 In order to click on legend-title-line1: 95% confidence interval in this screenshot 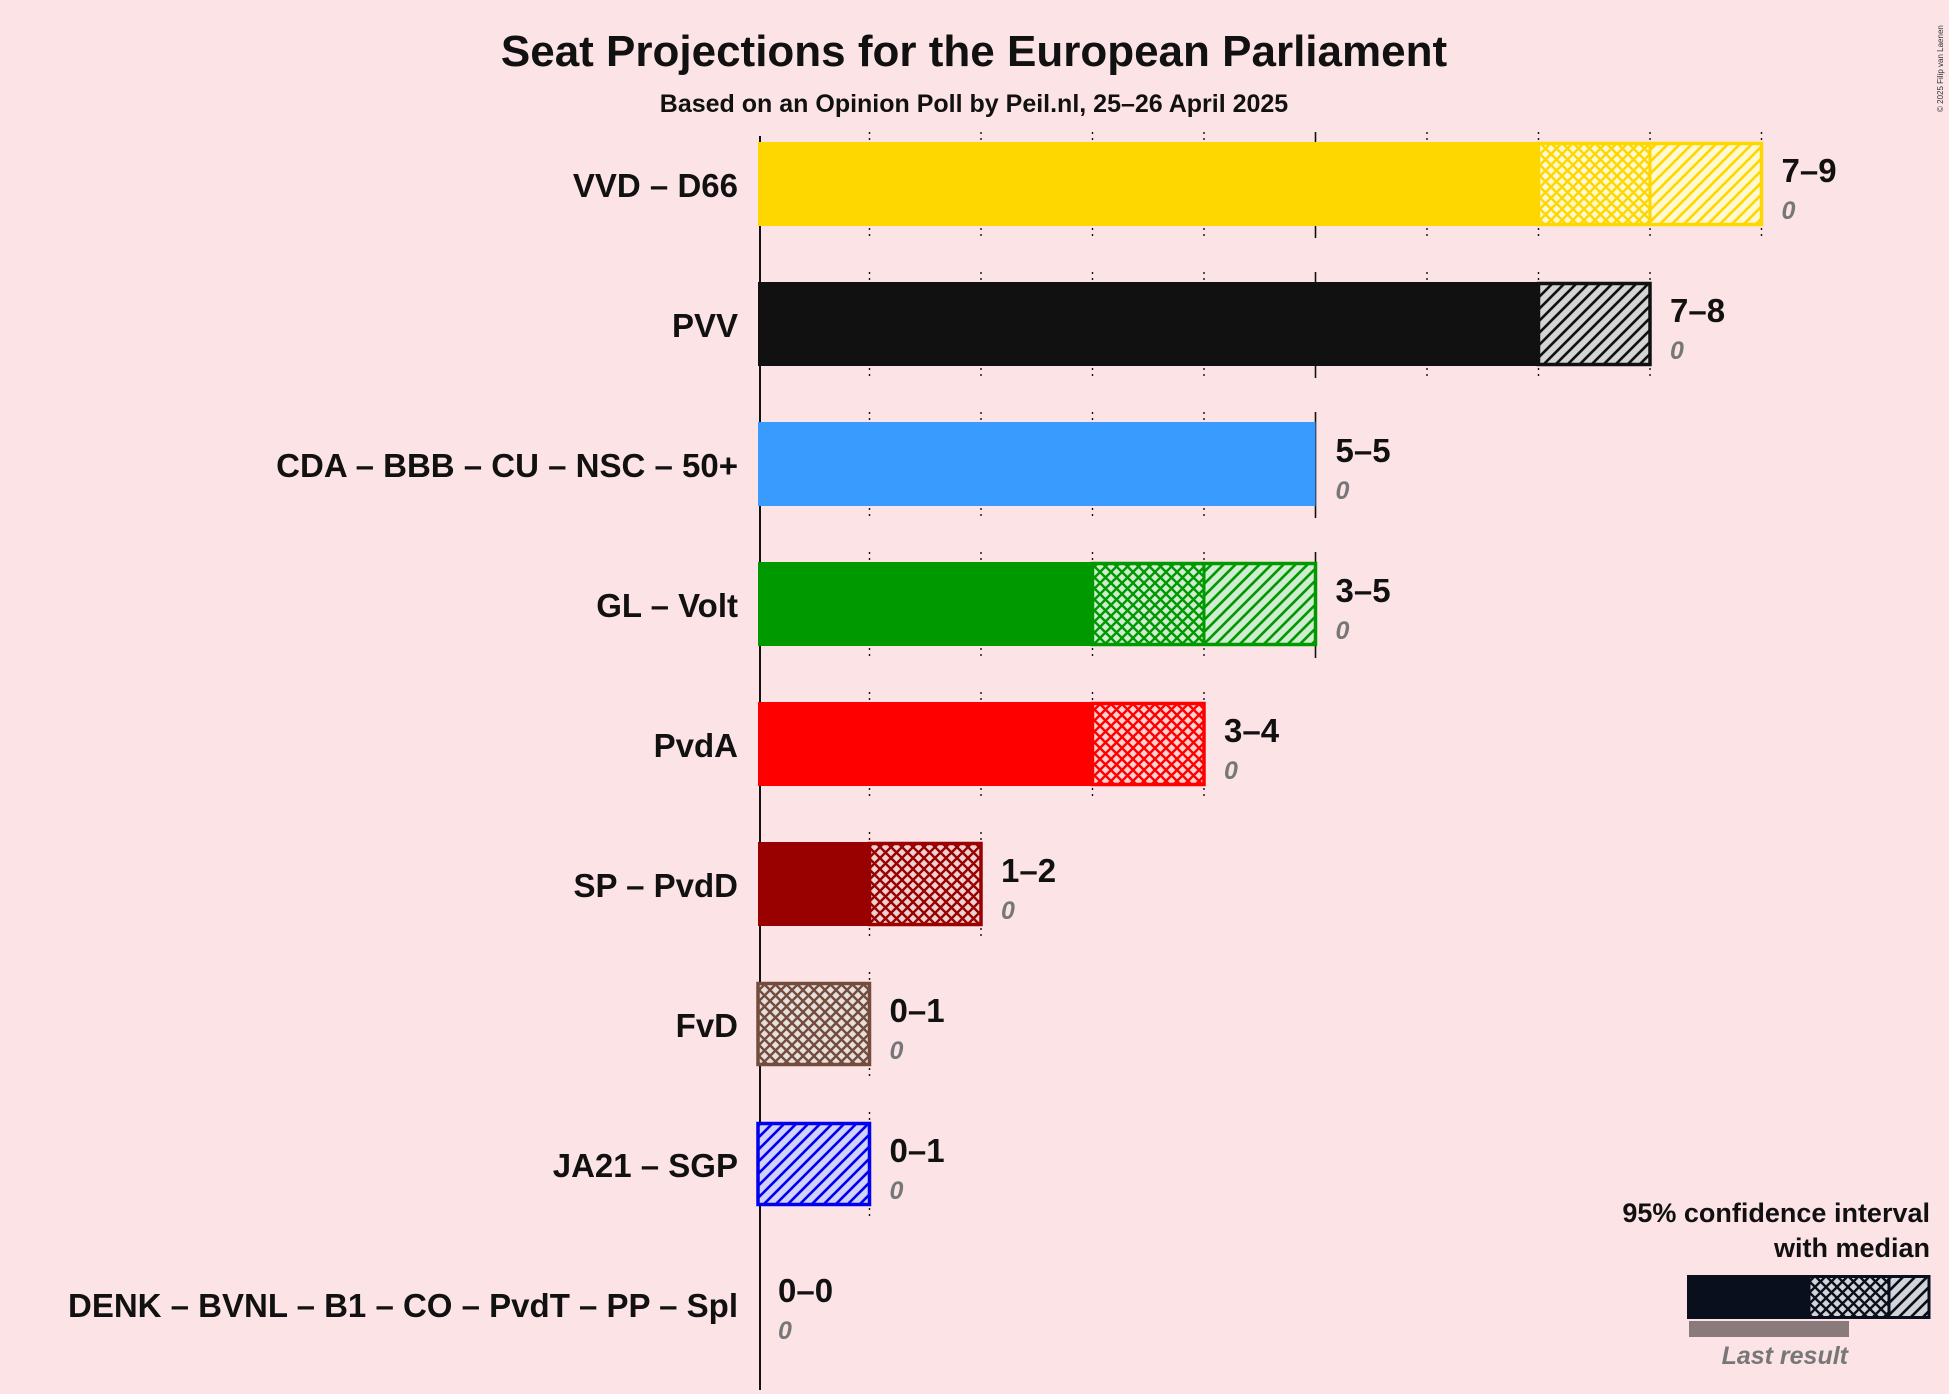, I will do `click(1776, 1213)`.